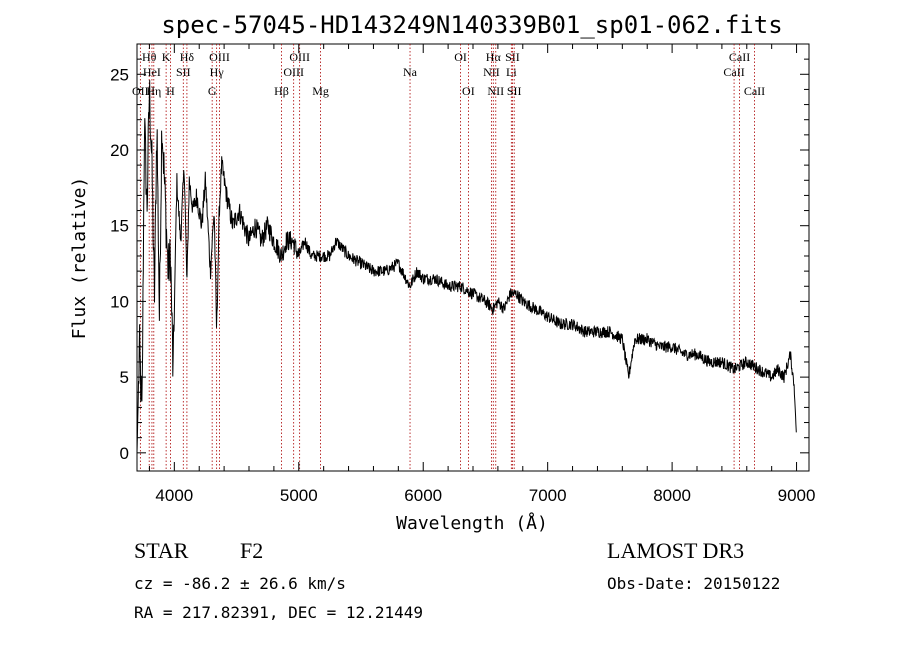 This screenshot has height=649, width=900. What do you see at coordinates (153, 91) in the screenshot?
I see `line-label-3: Hη` at bounding box center [153, 91].